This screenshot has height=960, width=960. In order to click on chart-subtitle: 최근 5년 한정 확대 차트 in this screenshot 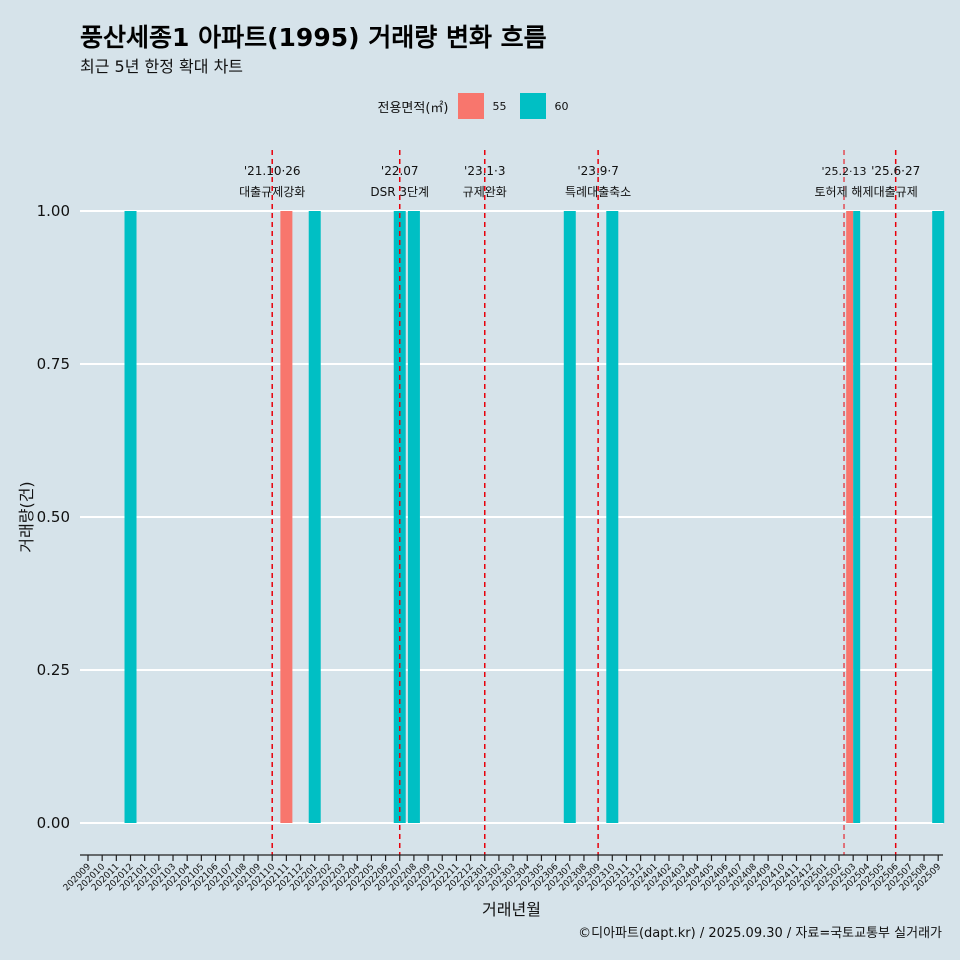, I will do `click(162, 66)`.